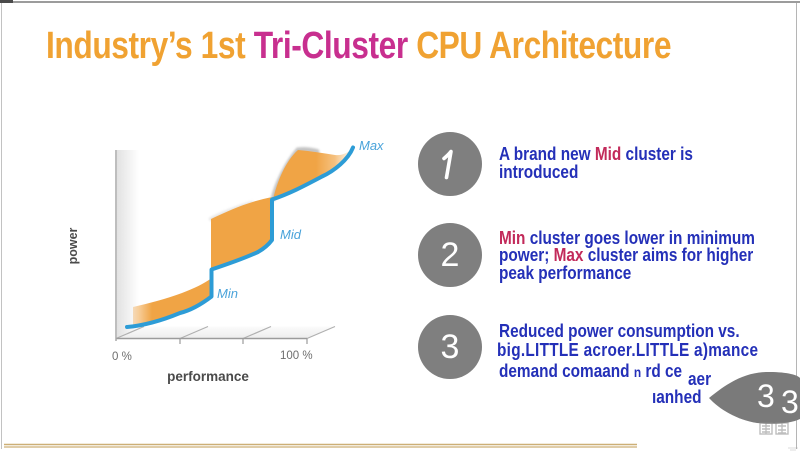 This screenshot has width=800, height=452. Describe the element at coordinates (227, 293) in the screenshot. I see `svg-text: Min` at that location.